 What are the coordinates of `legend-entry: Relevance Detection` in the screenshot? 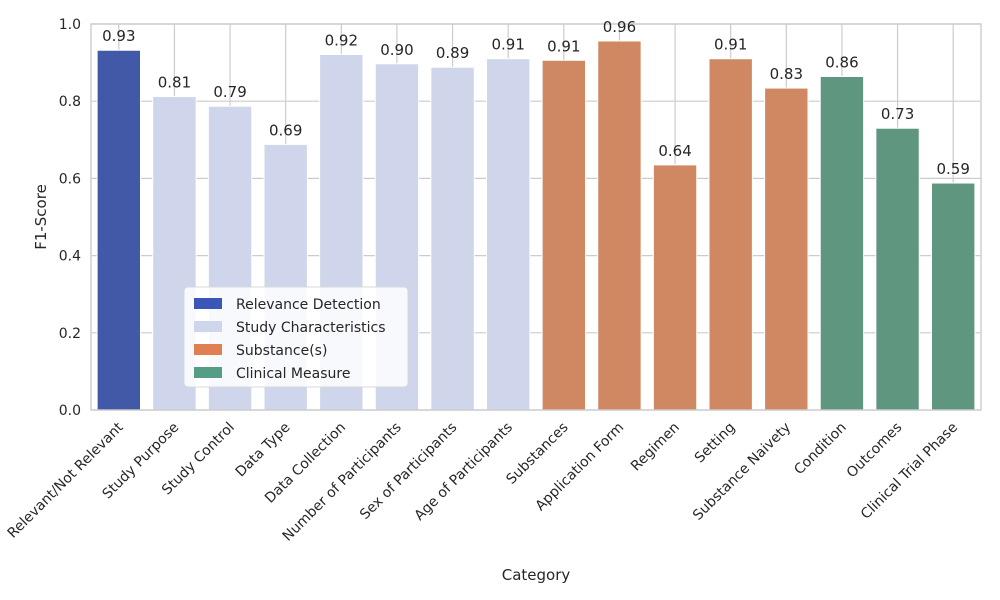 It's located at (308, 305).